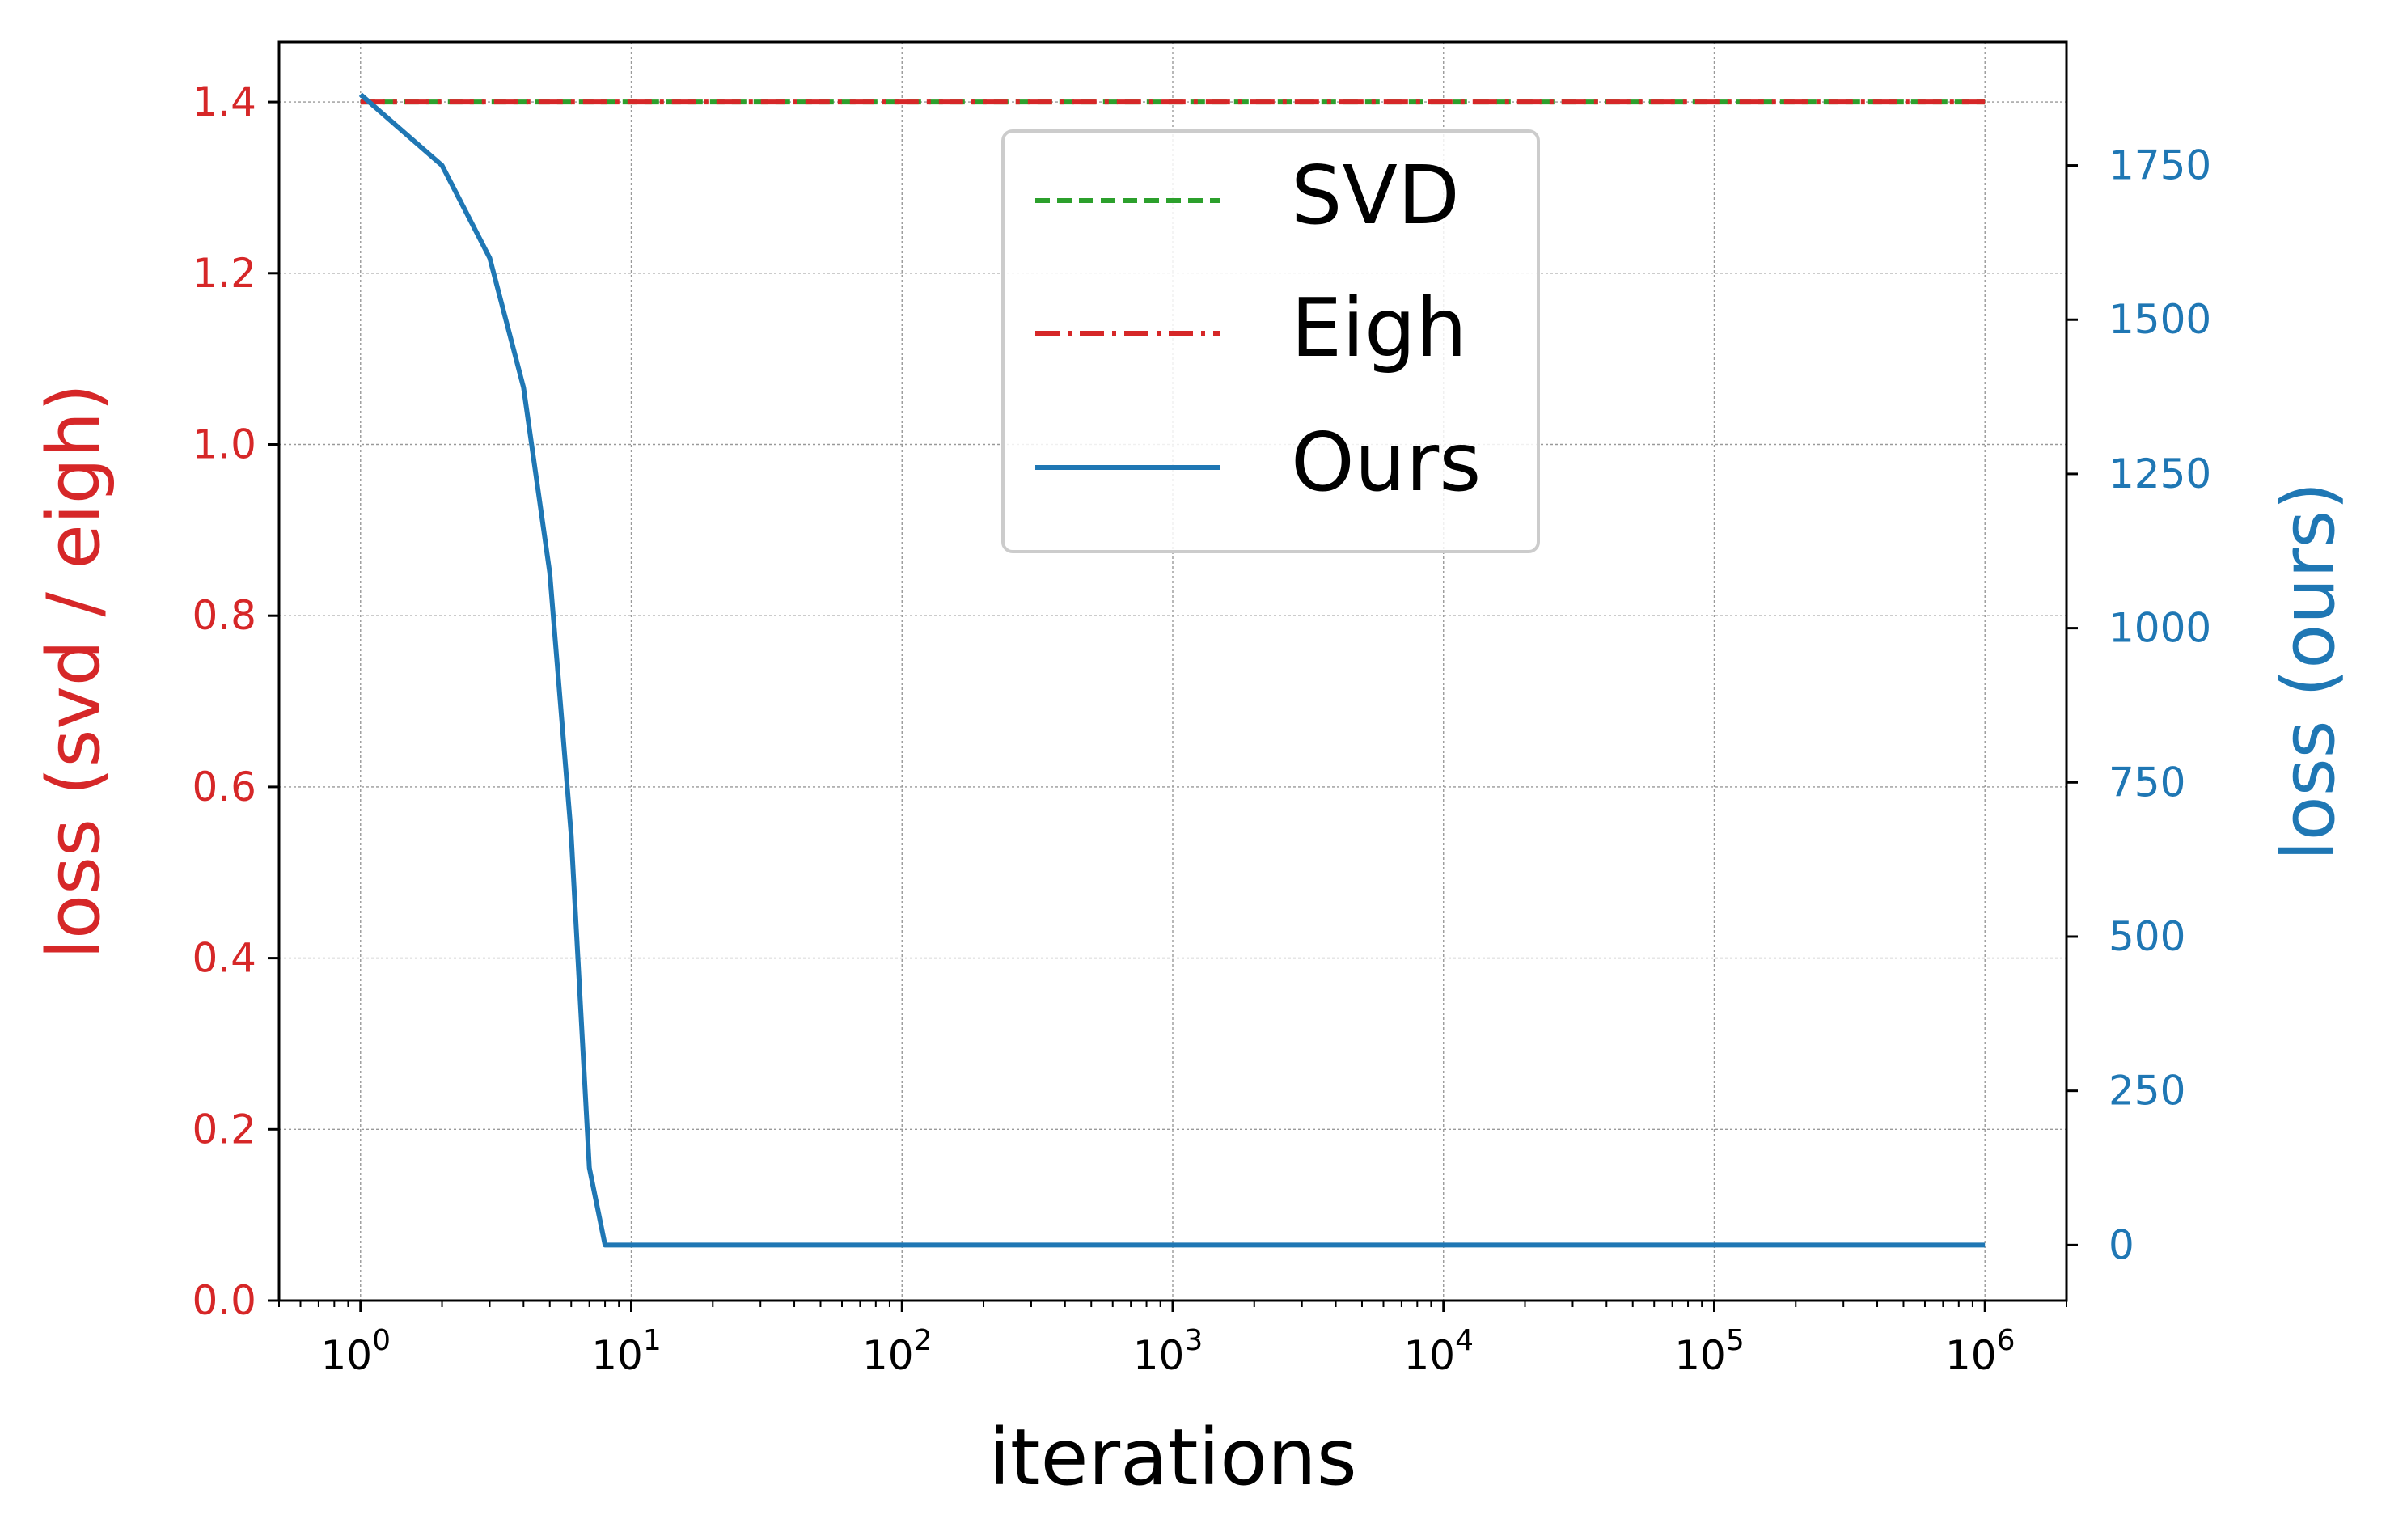  What do you see at coordinates (224, 273) in the screenshot?
I see `y-left-tick-label: 1.2` at bounding box center [224, 273].